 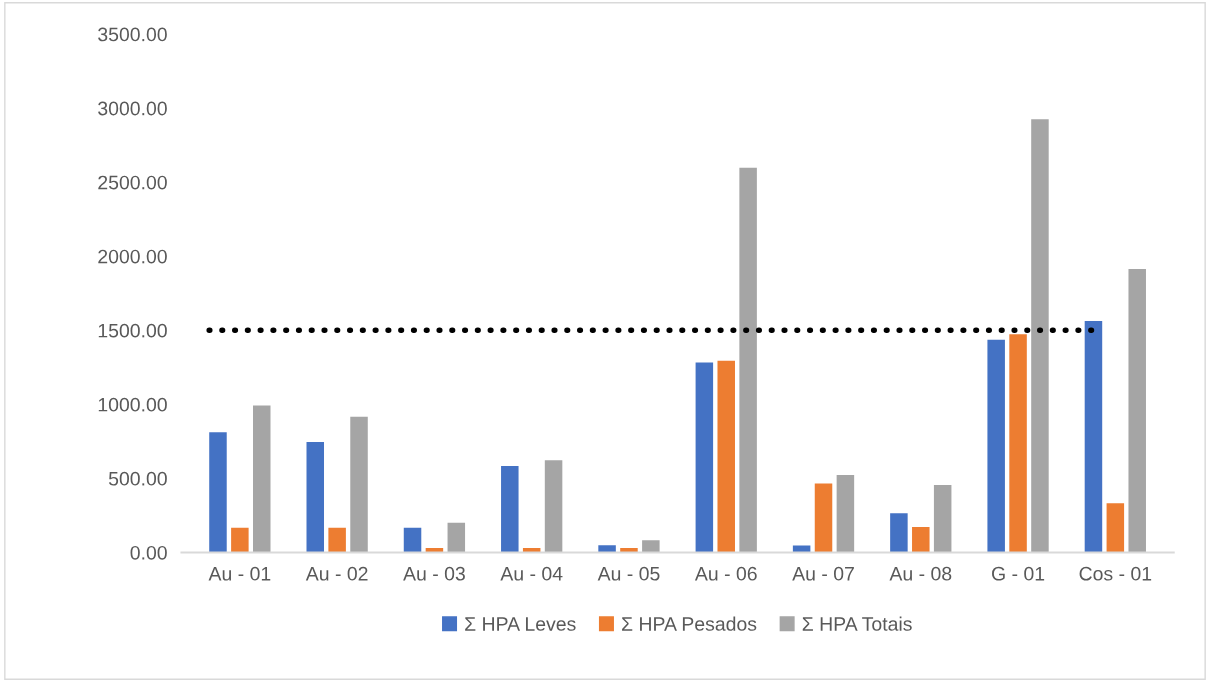 I want to click on y-tick-label: 0.00, so click(x=148, y=552).